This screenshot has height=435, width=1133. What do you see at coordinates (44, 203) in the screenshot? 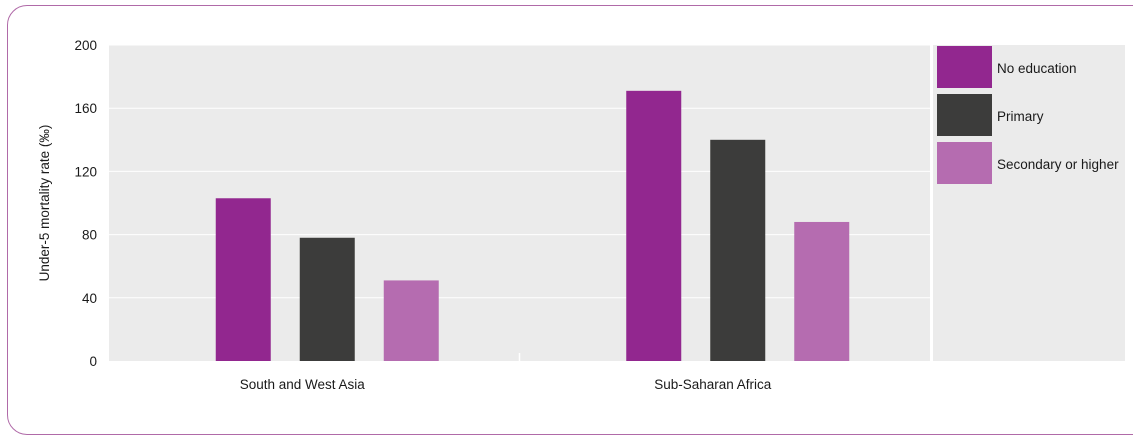
I see `y-axis-title: Under-5 mortality rate (‰)` at bounding box center [44, 203].